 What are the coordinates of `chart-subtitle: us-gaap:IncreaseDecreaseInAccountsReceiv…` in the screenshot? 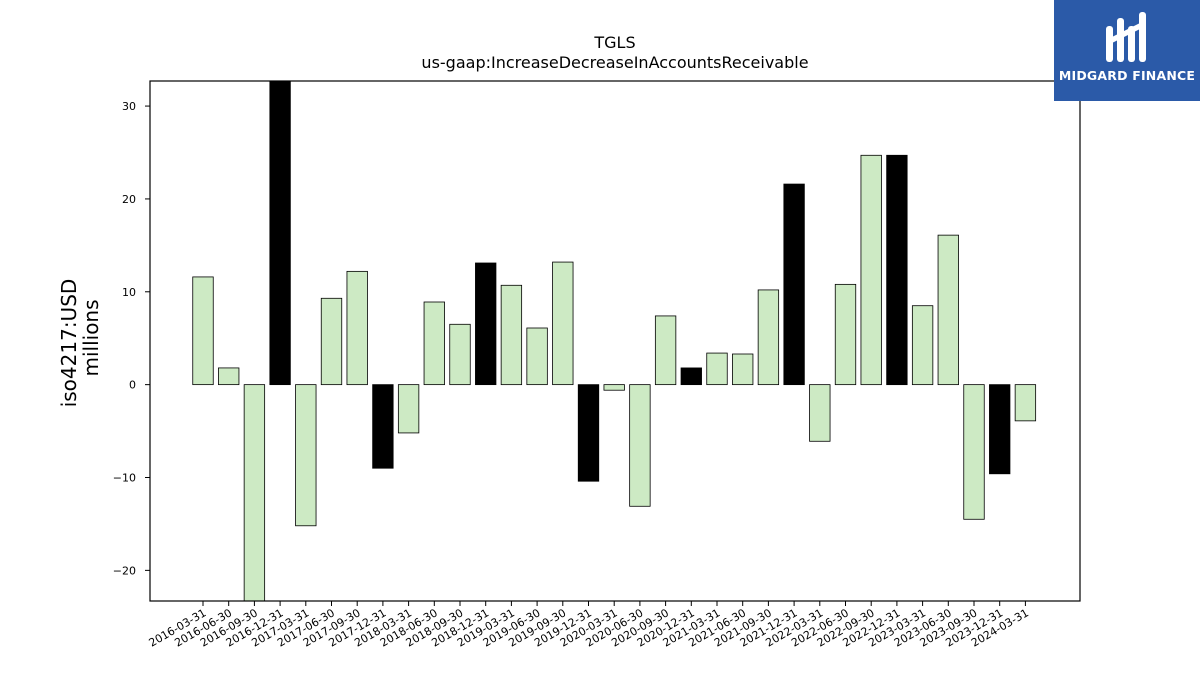 It's located at (615, 62).